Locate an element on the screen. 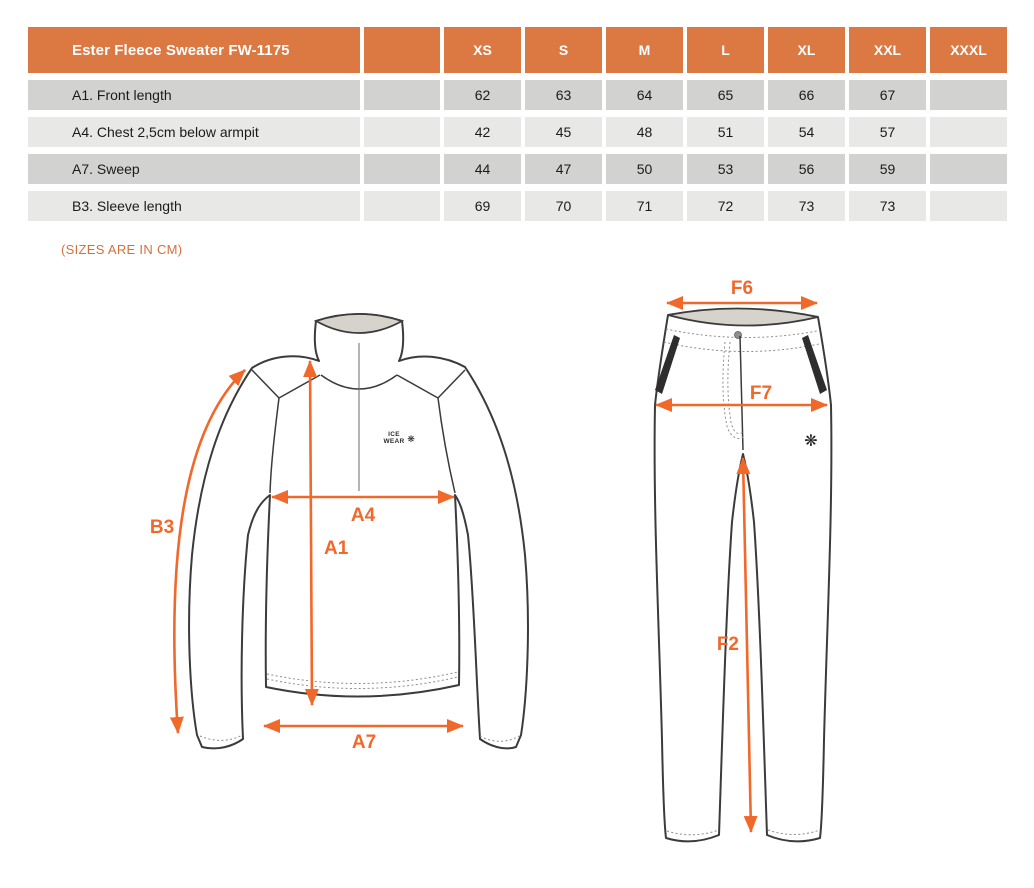 This screenshot has width=1034, height=888. size-value: 50 is located at coordinates (644, 169).